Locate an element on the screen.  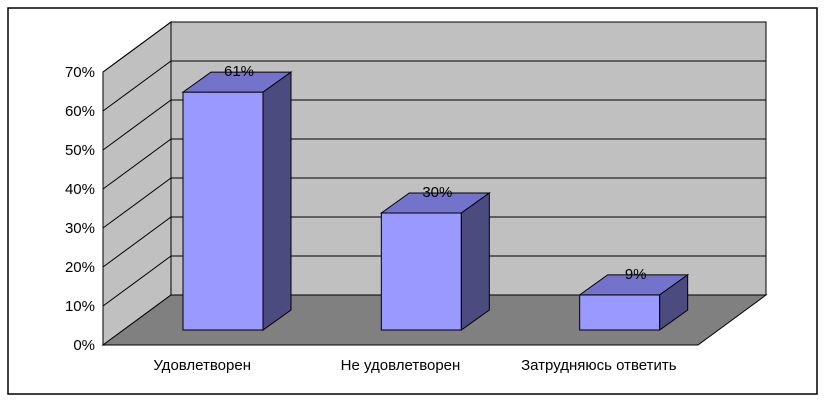
data-label: 61% is located at coordinates (239, 71).